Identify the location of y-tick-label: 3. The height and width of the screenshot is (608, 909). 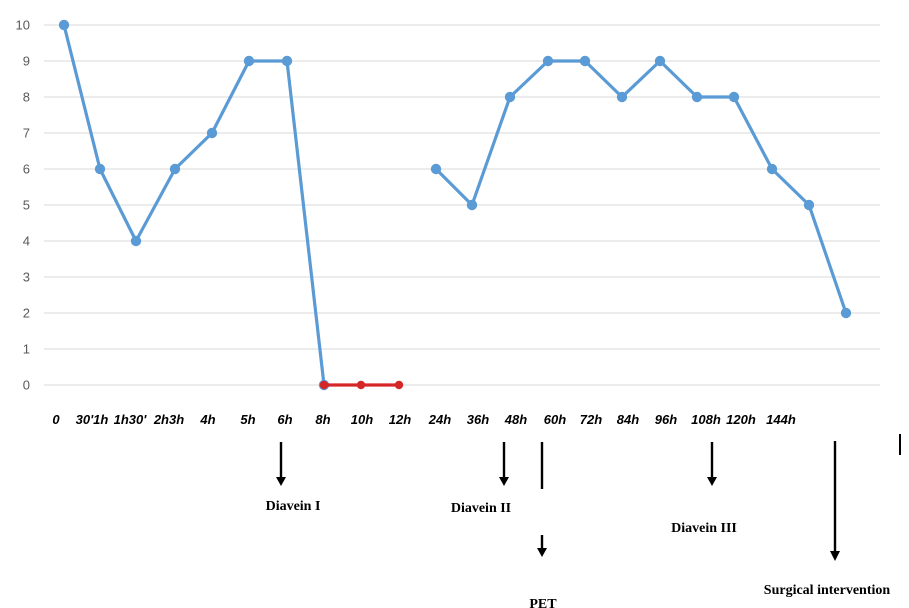
(26, 277).